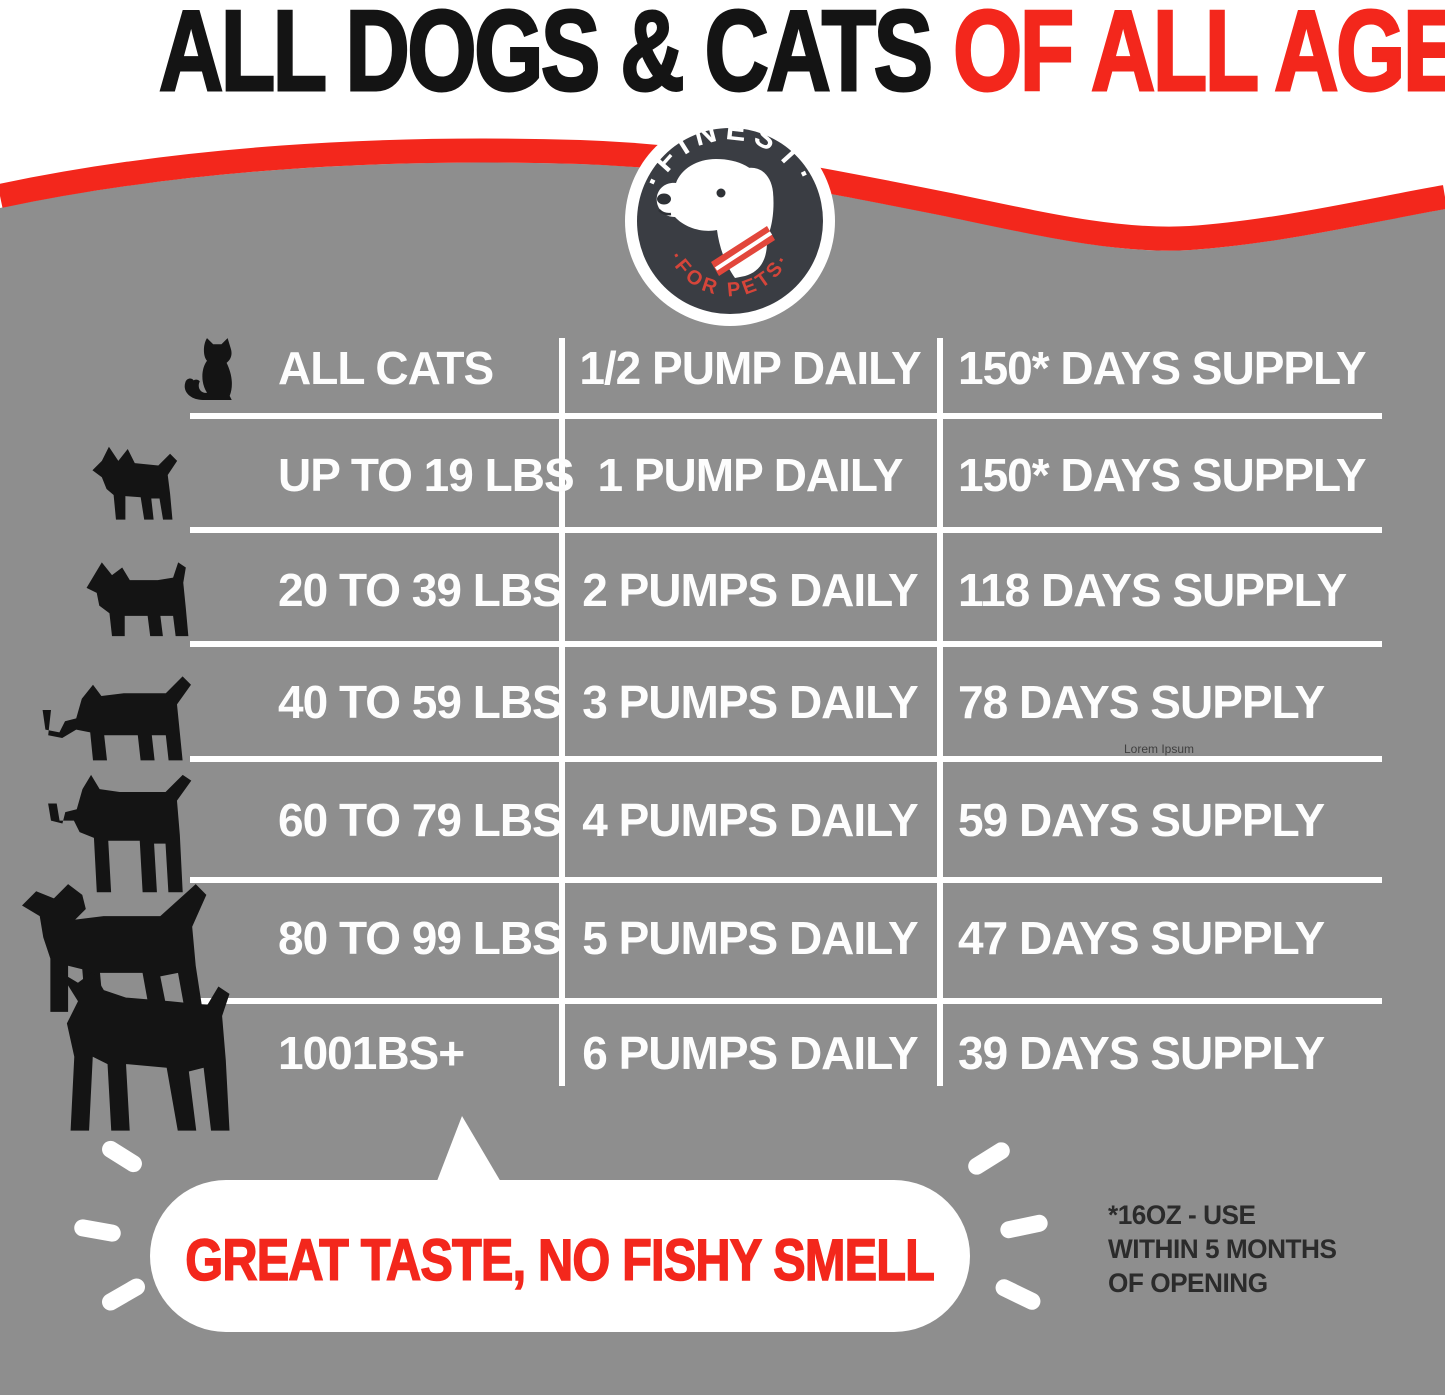 The width and height of the screenshot is (1445, 1395). Describe the element at coordinates (121, 717) in the screenshot. I see `schnauzer-icon` at that location.